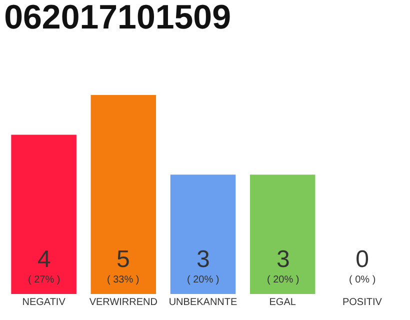  I want to click on x-tick-label: POSITIV, so click(362, 302).